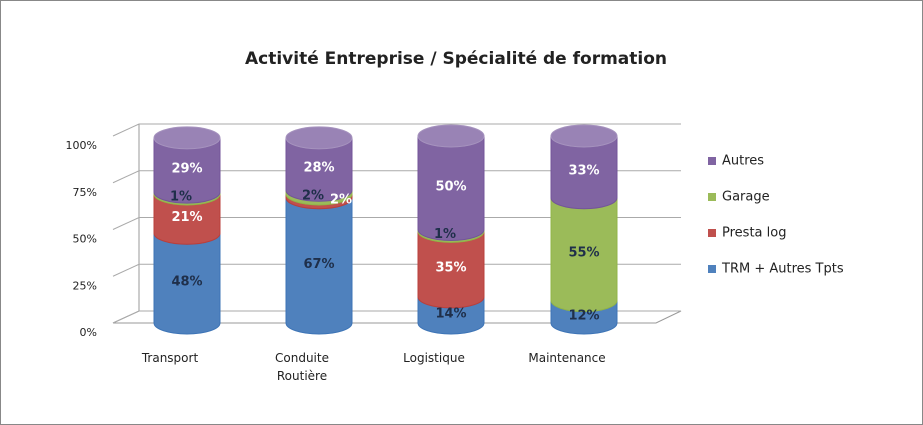  What do you see at coordinates (81, 145) in the screenshot?
I see `y-tick-label: 100%` at bounding box center [81, 145].